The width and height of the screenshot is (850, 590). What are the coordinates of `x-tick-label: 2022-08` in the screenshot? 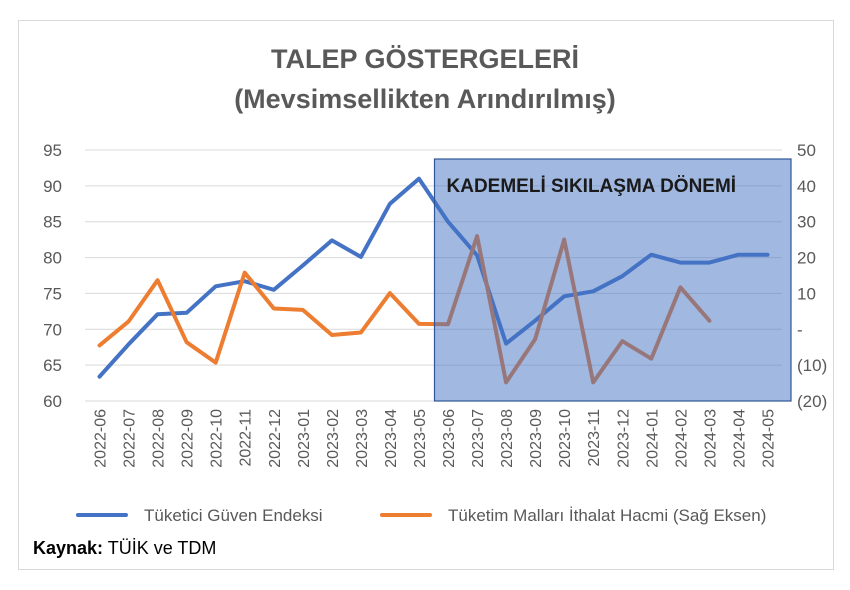 It's located at (159, 438).